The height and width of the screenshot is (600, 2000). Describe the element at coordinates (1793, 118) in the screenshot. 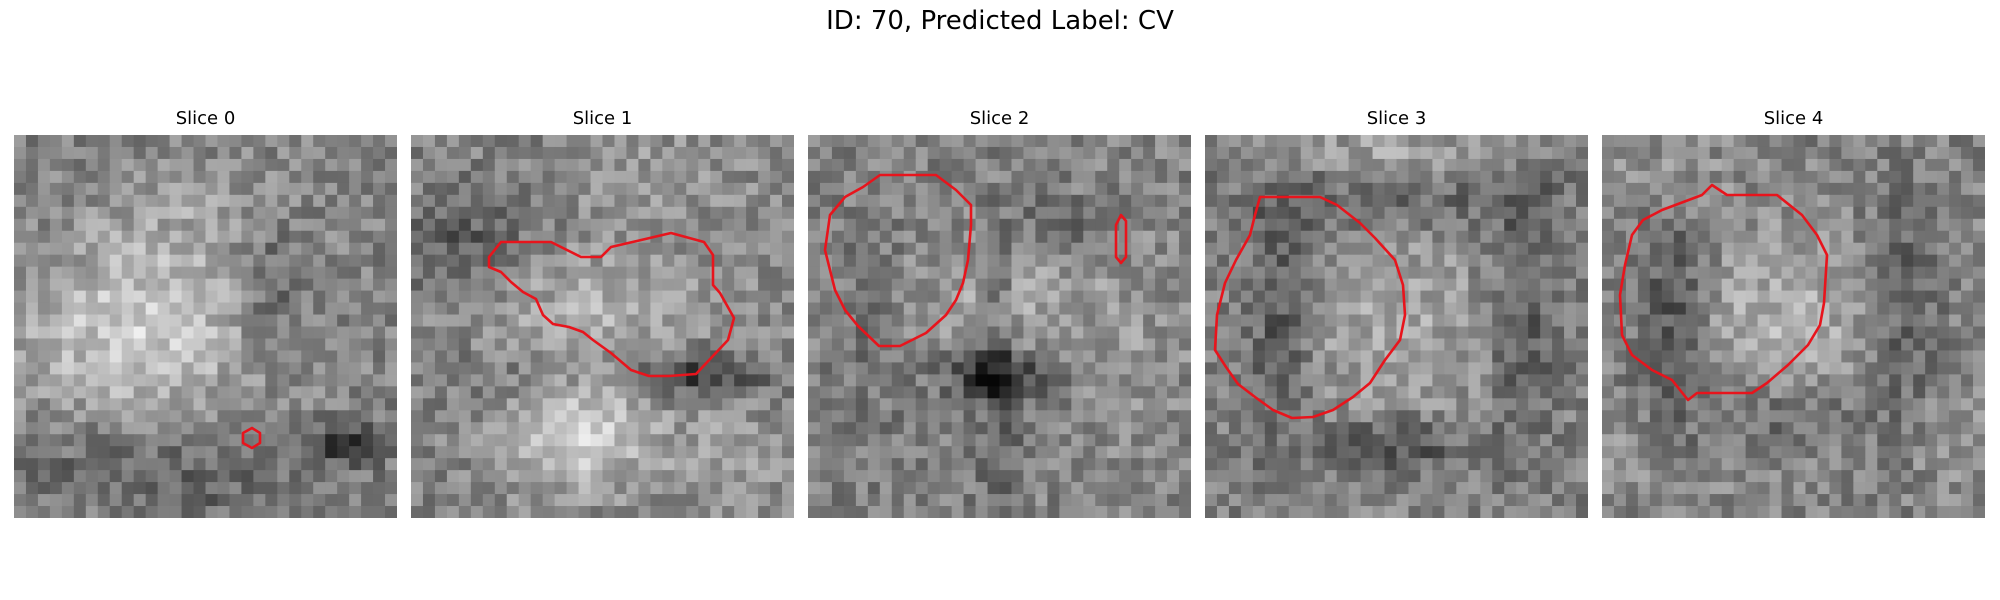

I see `slice-title: Slice 4` at that location.